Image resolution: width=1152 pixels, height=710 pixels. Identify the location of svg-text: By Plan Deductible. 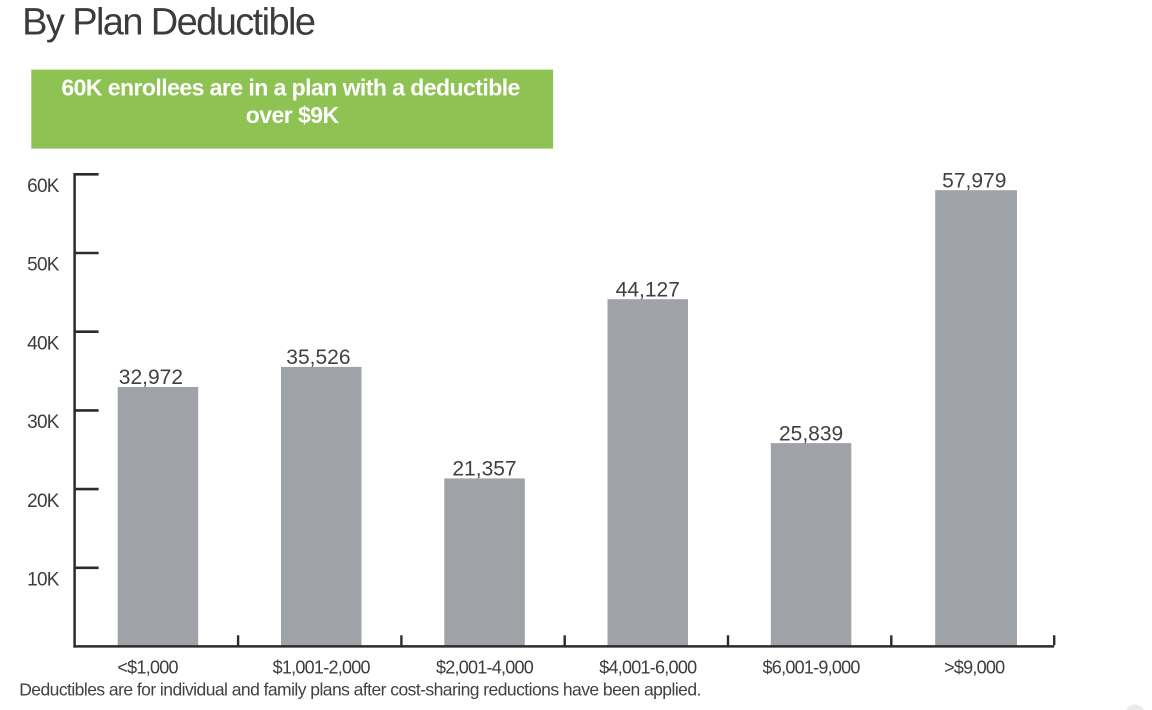
(168, 23).